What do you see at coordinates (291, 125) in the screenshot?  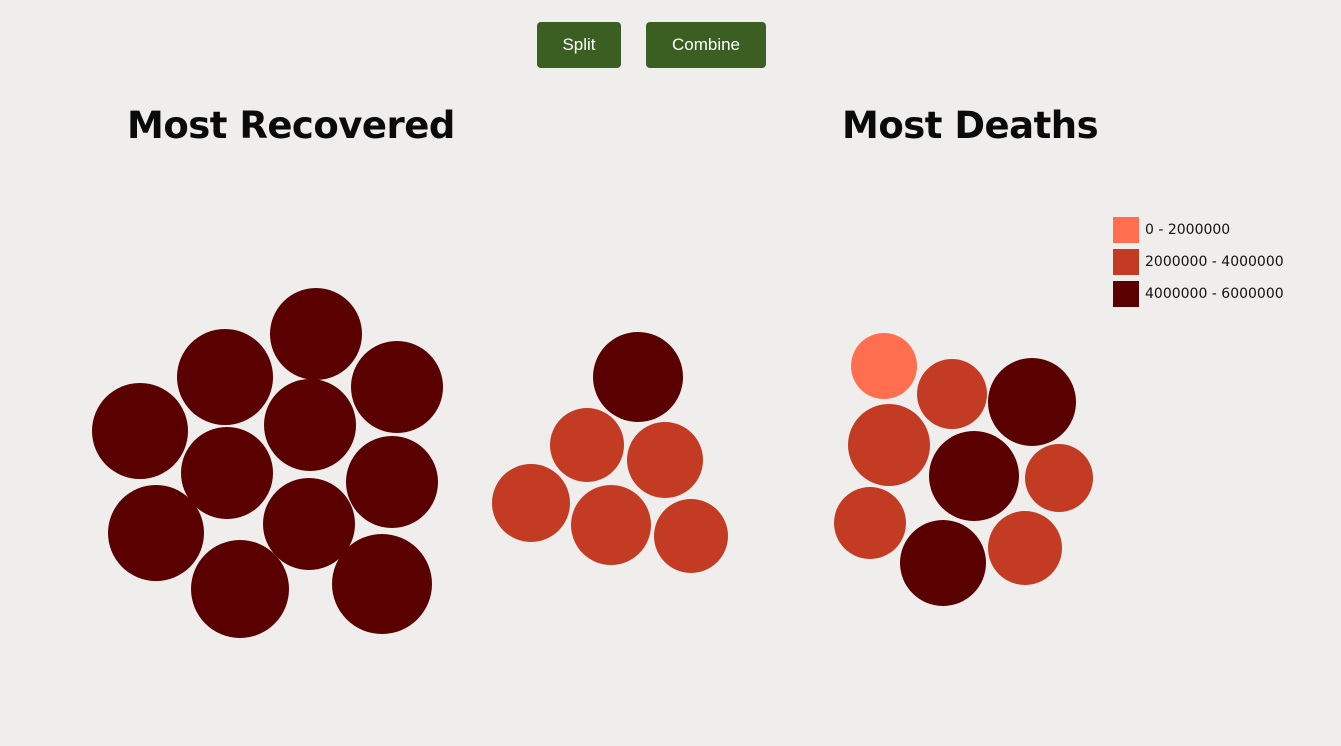 I see `most-recovered-title: Most Recovered` at bounding box center [291, 125].